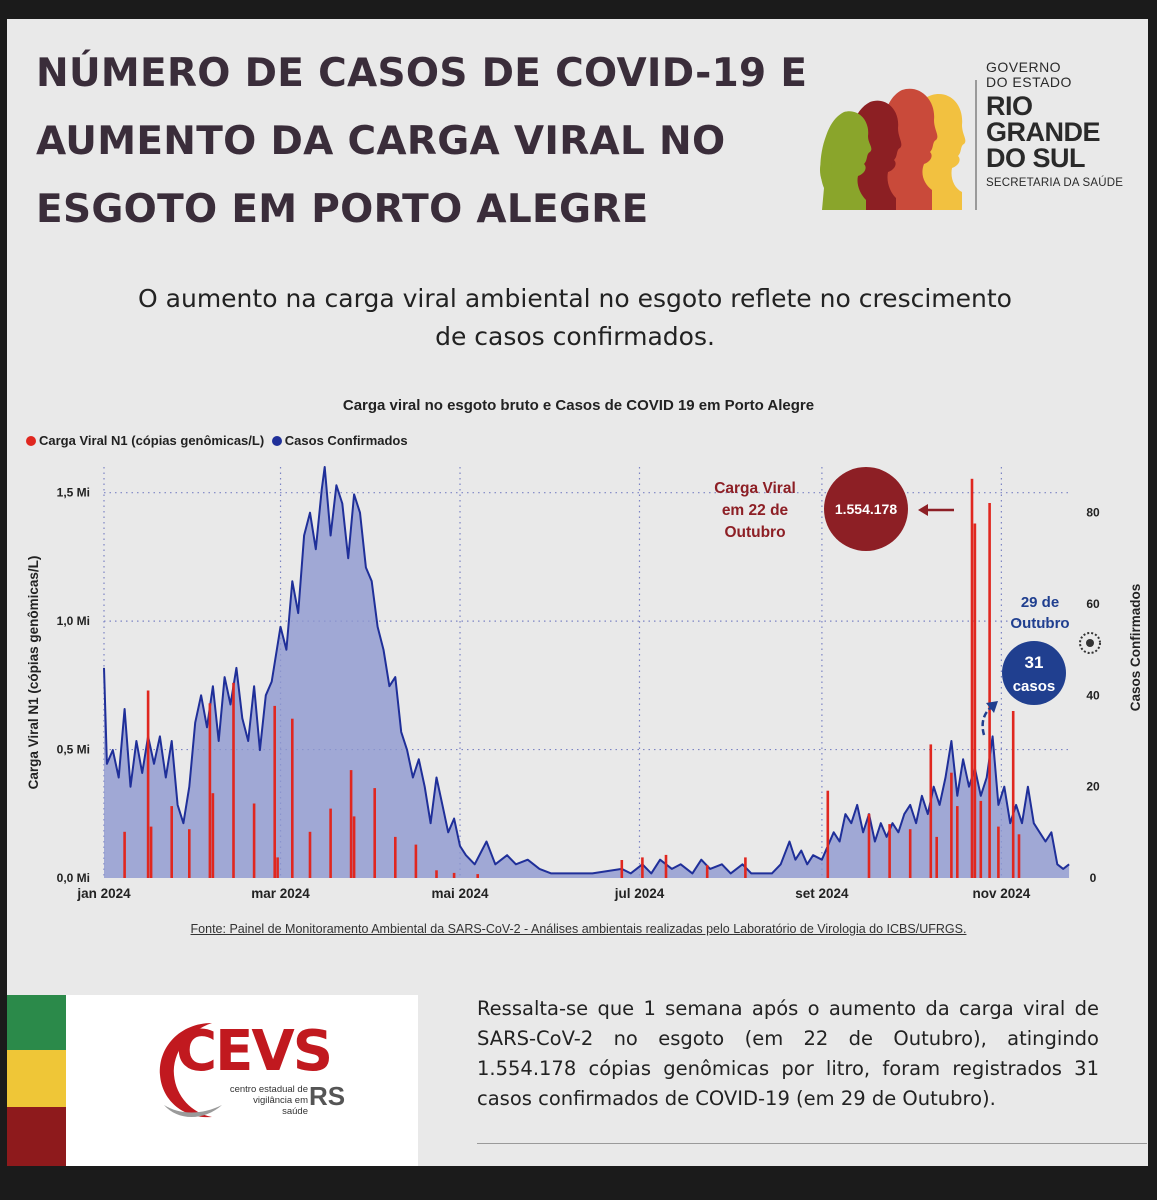  Describe the element at coordinates (1055, 183) in the screenshot. I see `department-label: SECRETARIA DA SAÚDE` at that location.